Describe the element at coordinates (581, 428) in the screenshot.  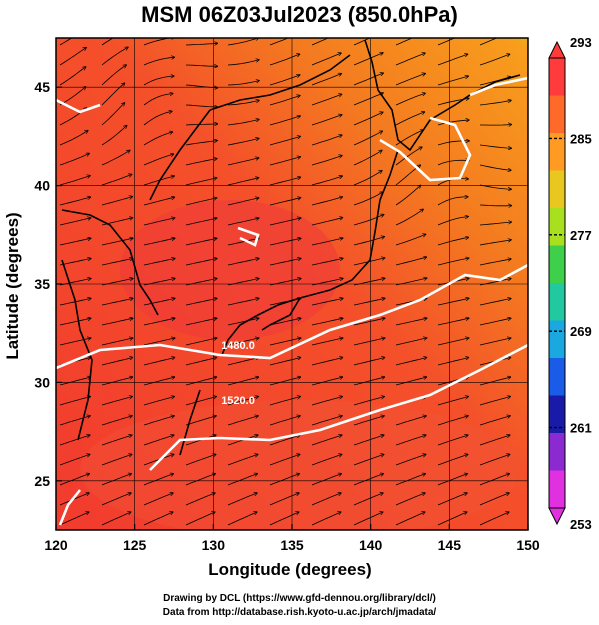
I see `colorbar-tick-label: 261` at that location.